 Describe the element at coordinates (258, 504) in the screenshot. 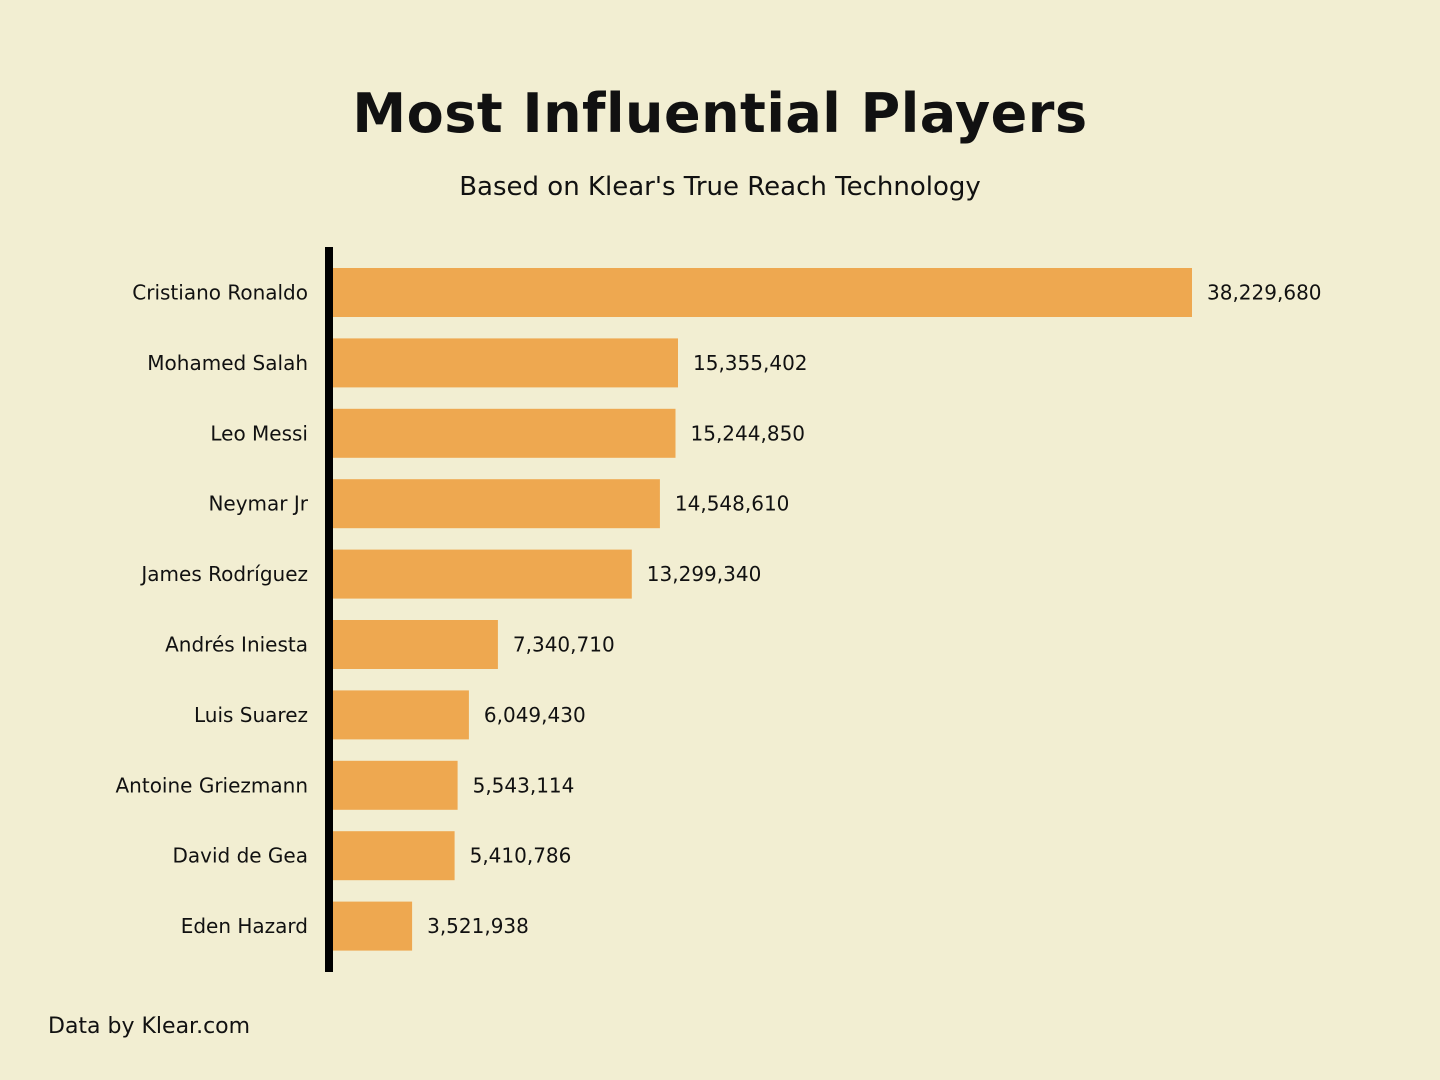

I see `category-label: Neymar Jr` at that location.